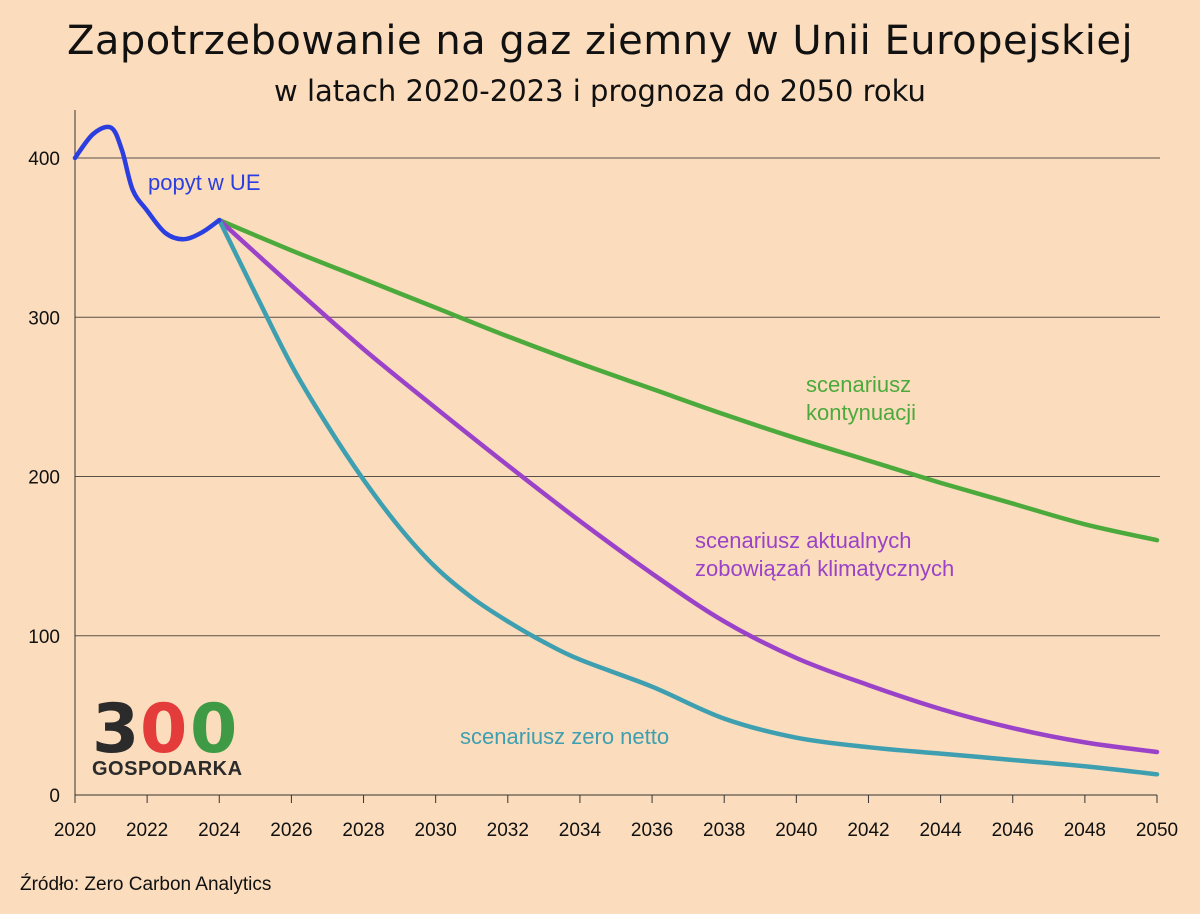  I want to click on x-tick-label: 2022, so click(147, 830).